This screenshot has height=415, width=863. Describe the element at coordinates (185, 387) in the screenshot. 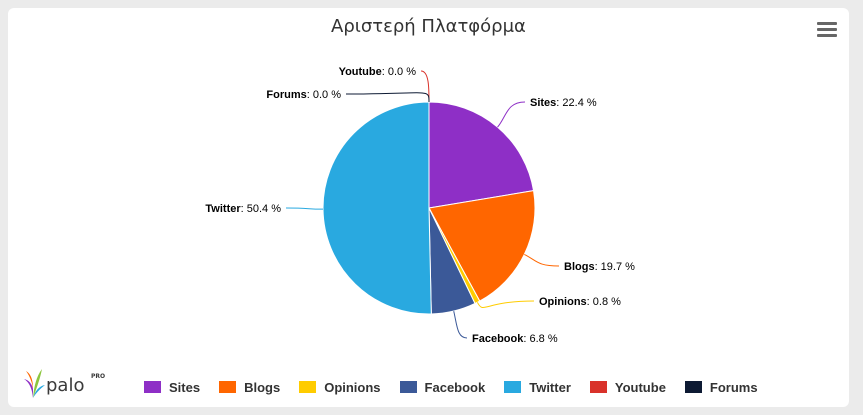

I see `legend-label: Sites` at that location.